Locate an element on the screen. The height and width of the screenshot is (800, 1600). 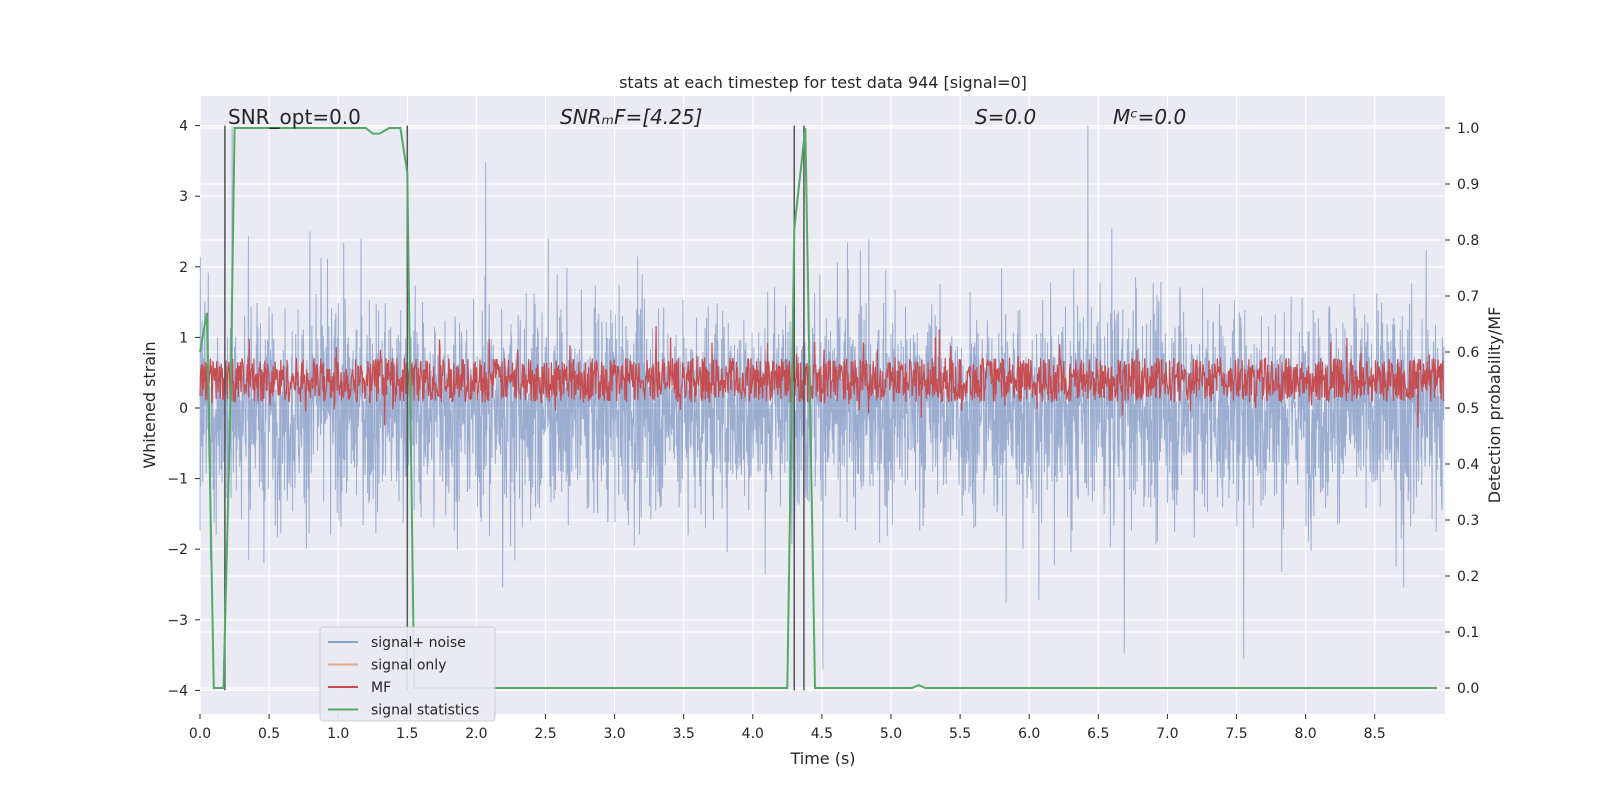
x-tick-label: 4.5 is located at coordinates (822, 734).